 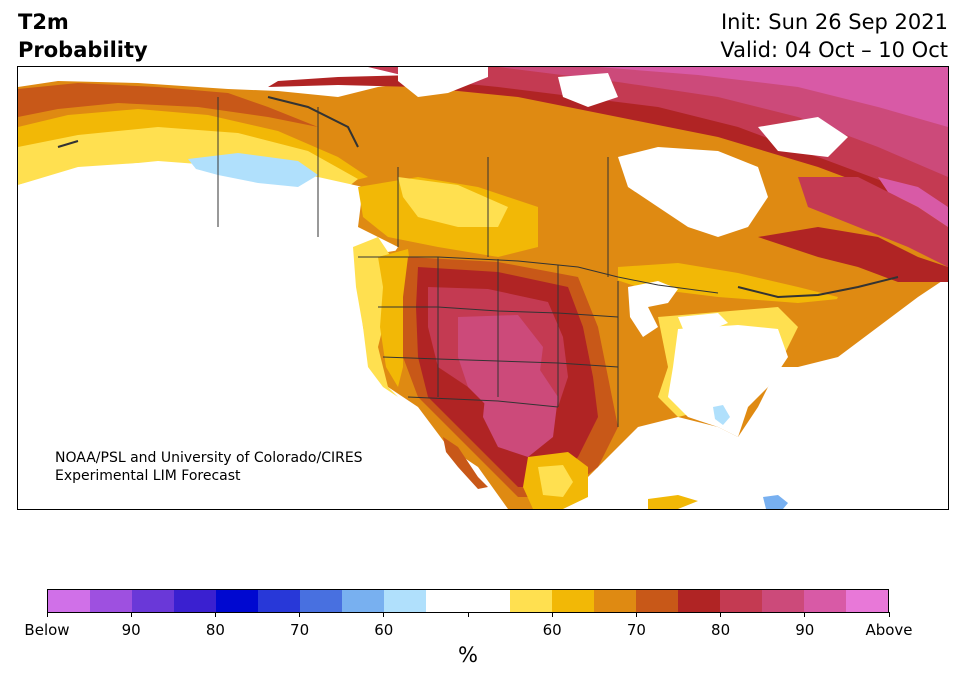 I want to click on east-canada-red, so click(x=853, y=254).